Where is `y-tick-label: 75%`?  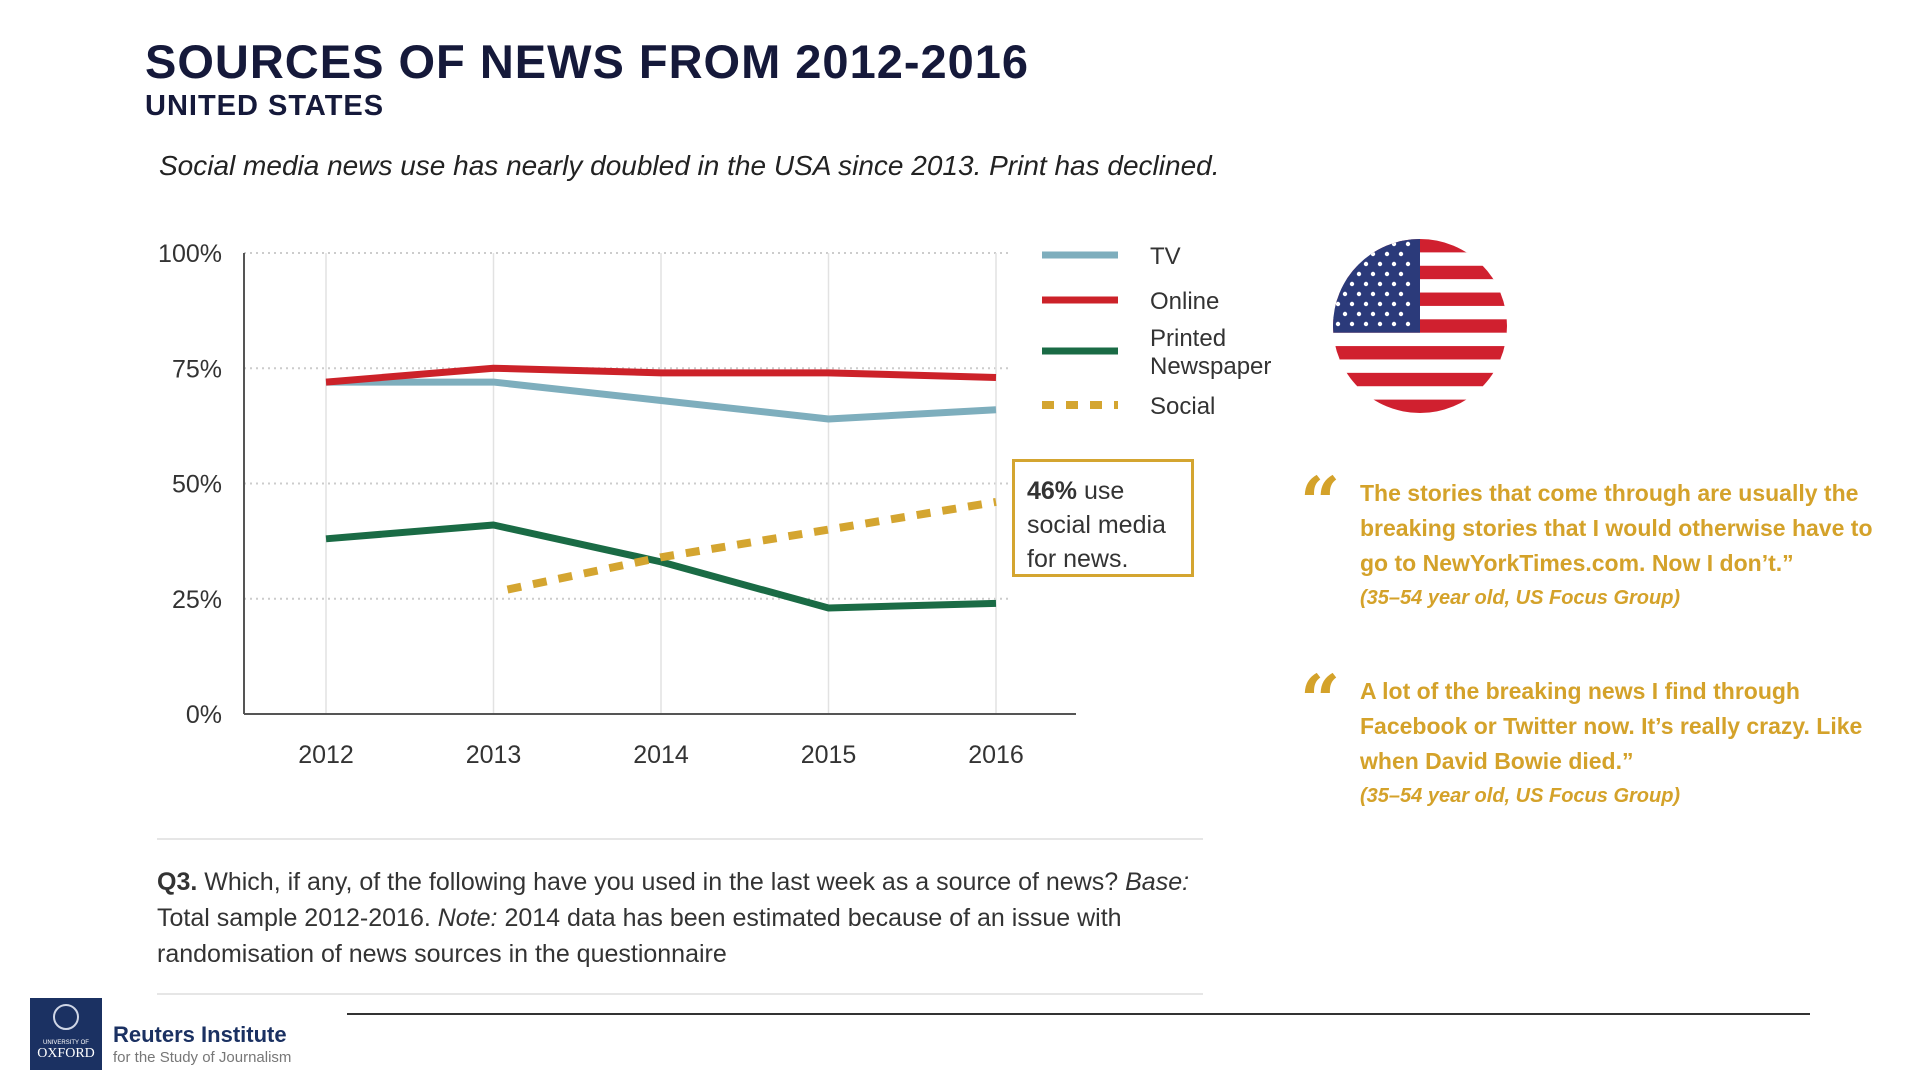
y-tick-label: 75% is located at coordinates (197, 369).